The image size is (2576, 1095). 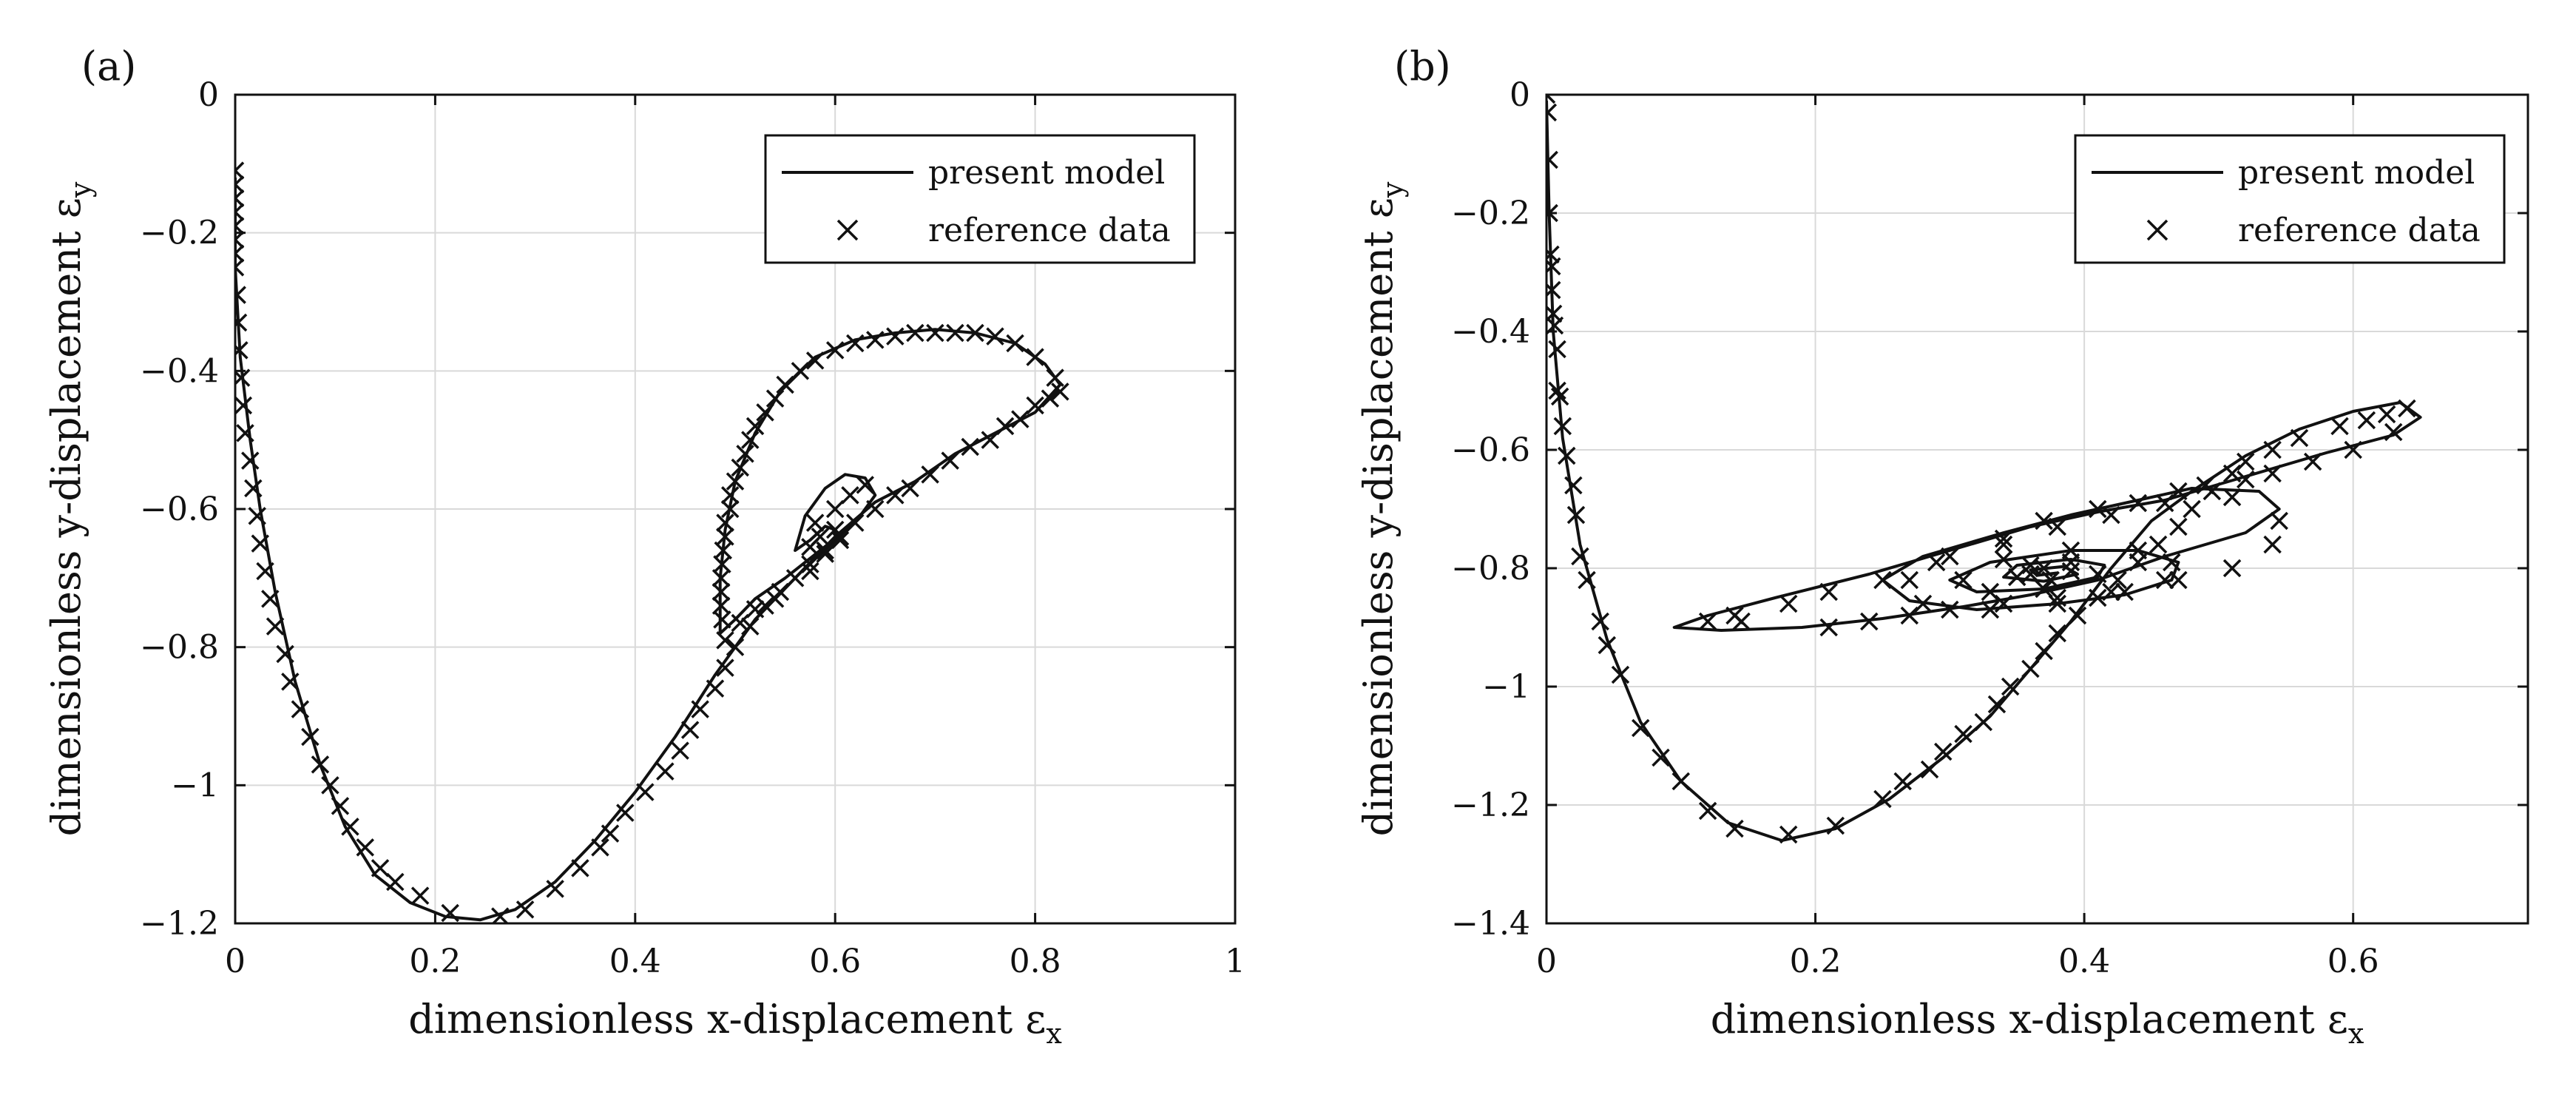 I want to click on x-tick-label: 0.6, so click(x=835, y=962).